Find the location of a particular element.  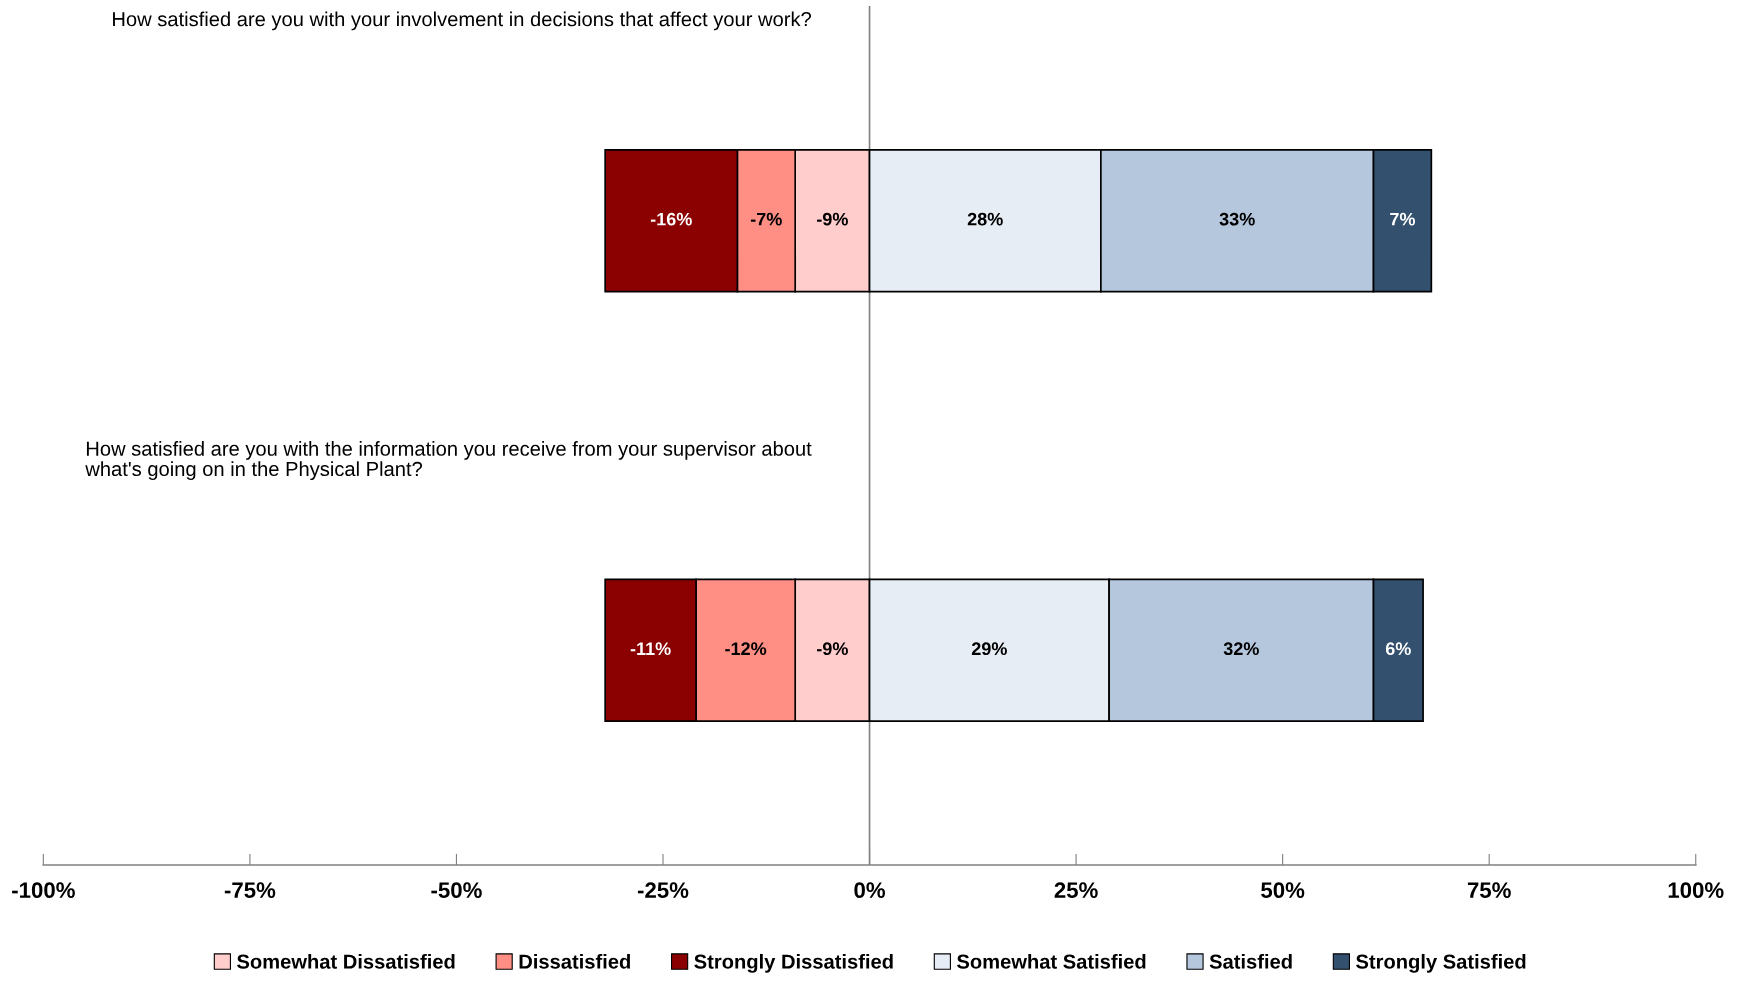

data-label: -12% is located at coordinates (746, 649).